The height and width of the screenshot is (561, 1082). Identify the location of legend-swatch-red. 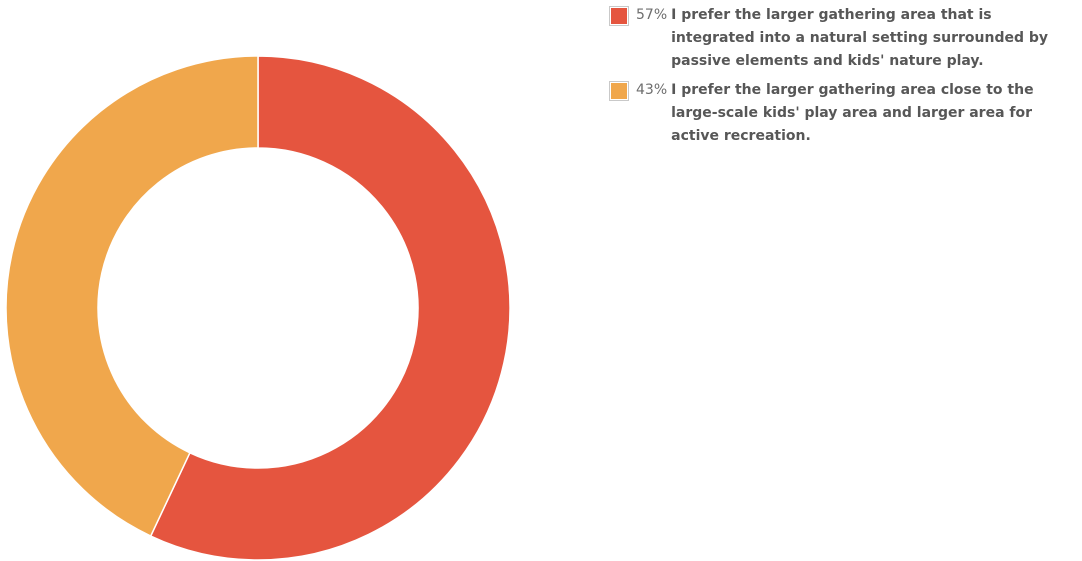
(619, 16).